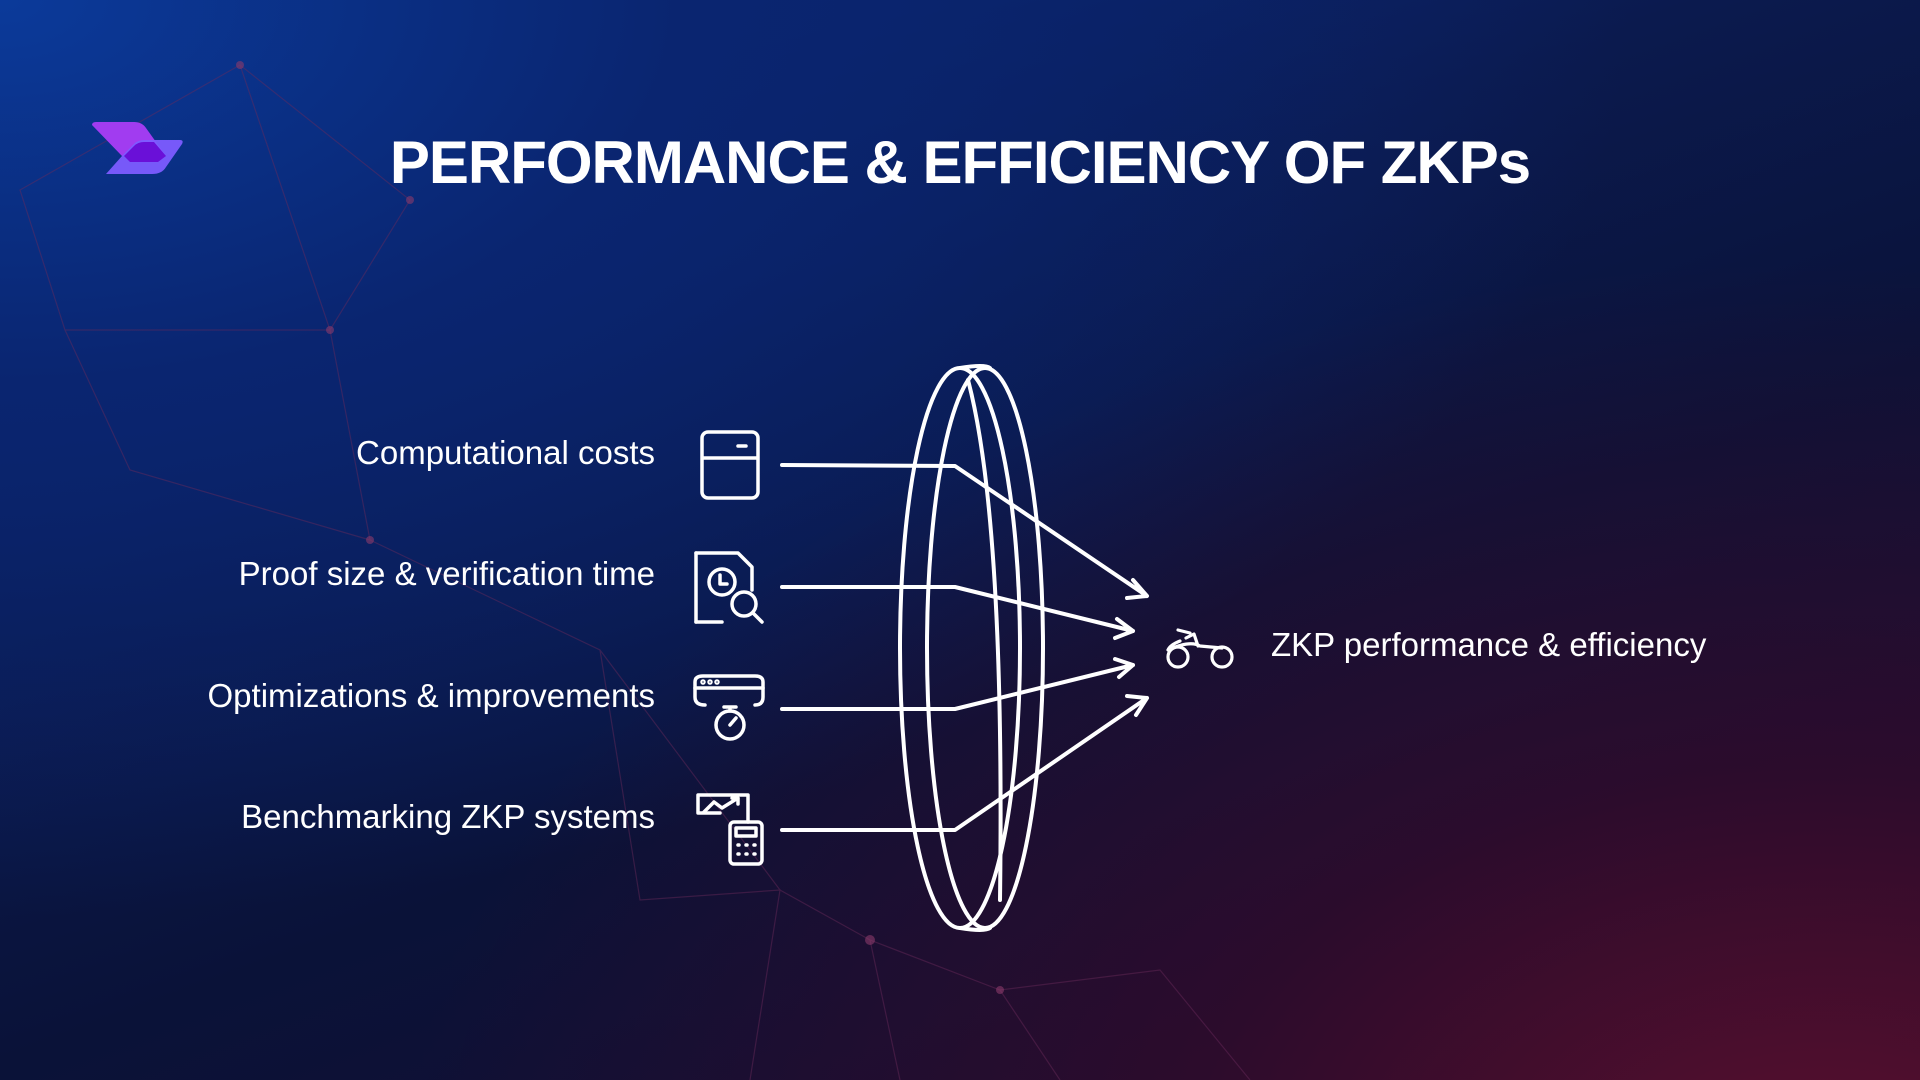 The image size is (1920, 1080). What do you see at coordinates (431, 695) in the screenshot?
I see `input-label-optimizations: Optimizations & improvements` at bounding box center [431, 695].